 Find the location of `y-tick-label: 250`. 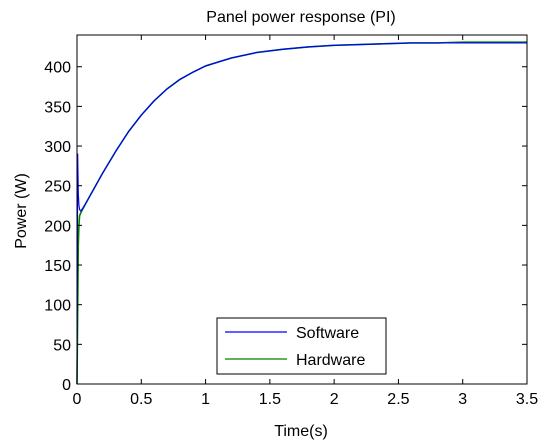

y-tick-label: 250 is located at coordinates (57, 187).